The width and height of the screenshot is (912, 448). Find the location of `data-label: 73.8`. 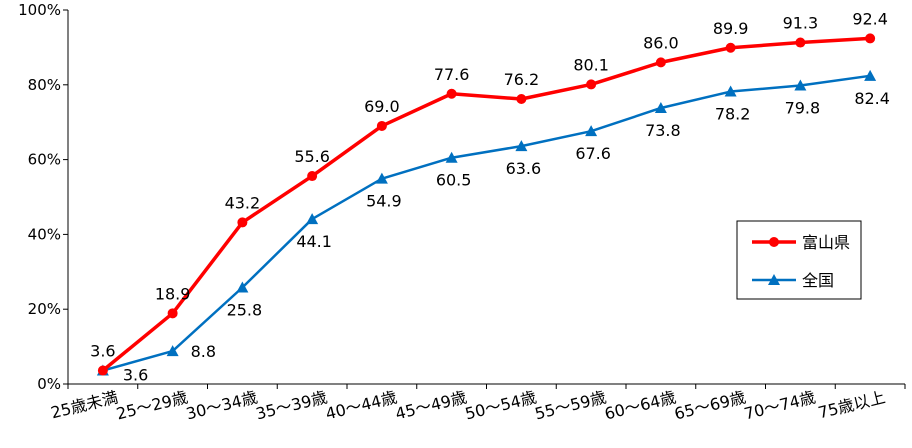

data-label: 73.8 is located at coordinates (663, 130).